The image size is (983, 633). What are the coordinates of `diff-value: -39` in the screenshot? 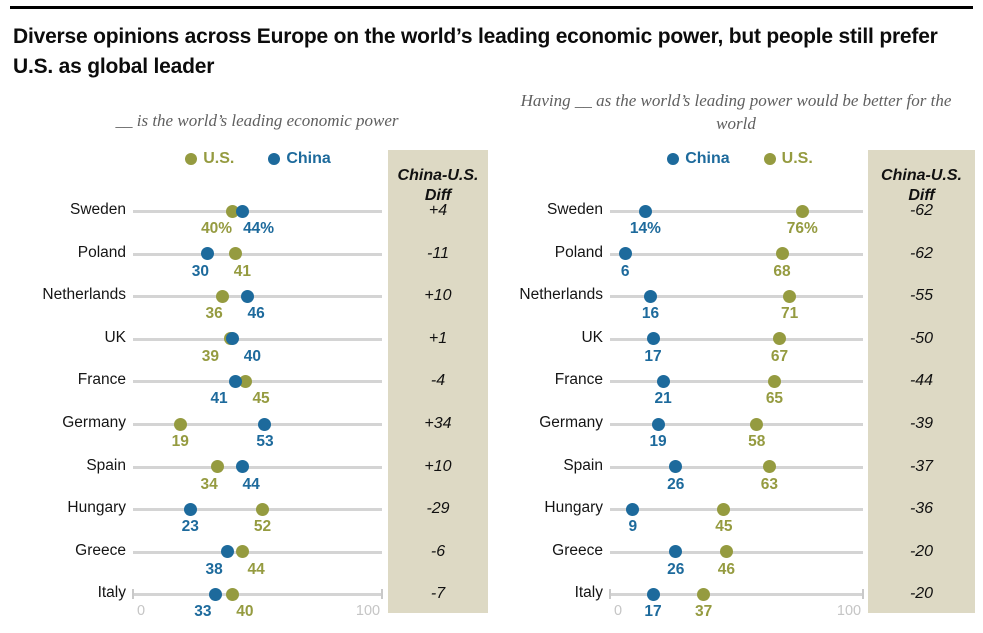 It's located at (921, 423).